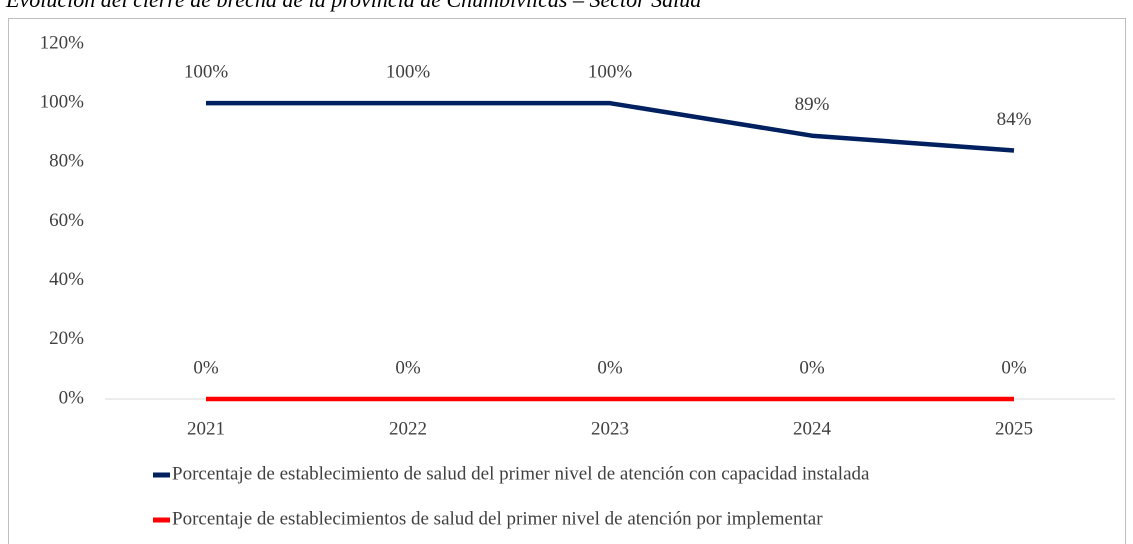 The height and width of the screenshot is (544, 1133). Describe the element at coordinates (66, 220) in the screenshot. I see `y-tick-label: 60%` at that location.